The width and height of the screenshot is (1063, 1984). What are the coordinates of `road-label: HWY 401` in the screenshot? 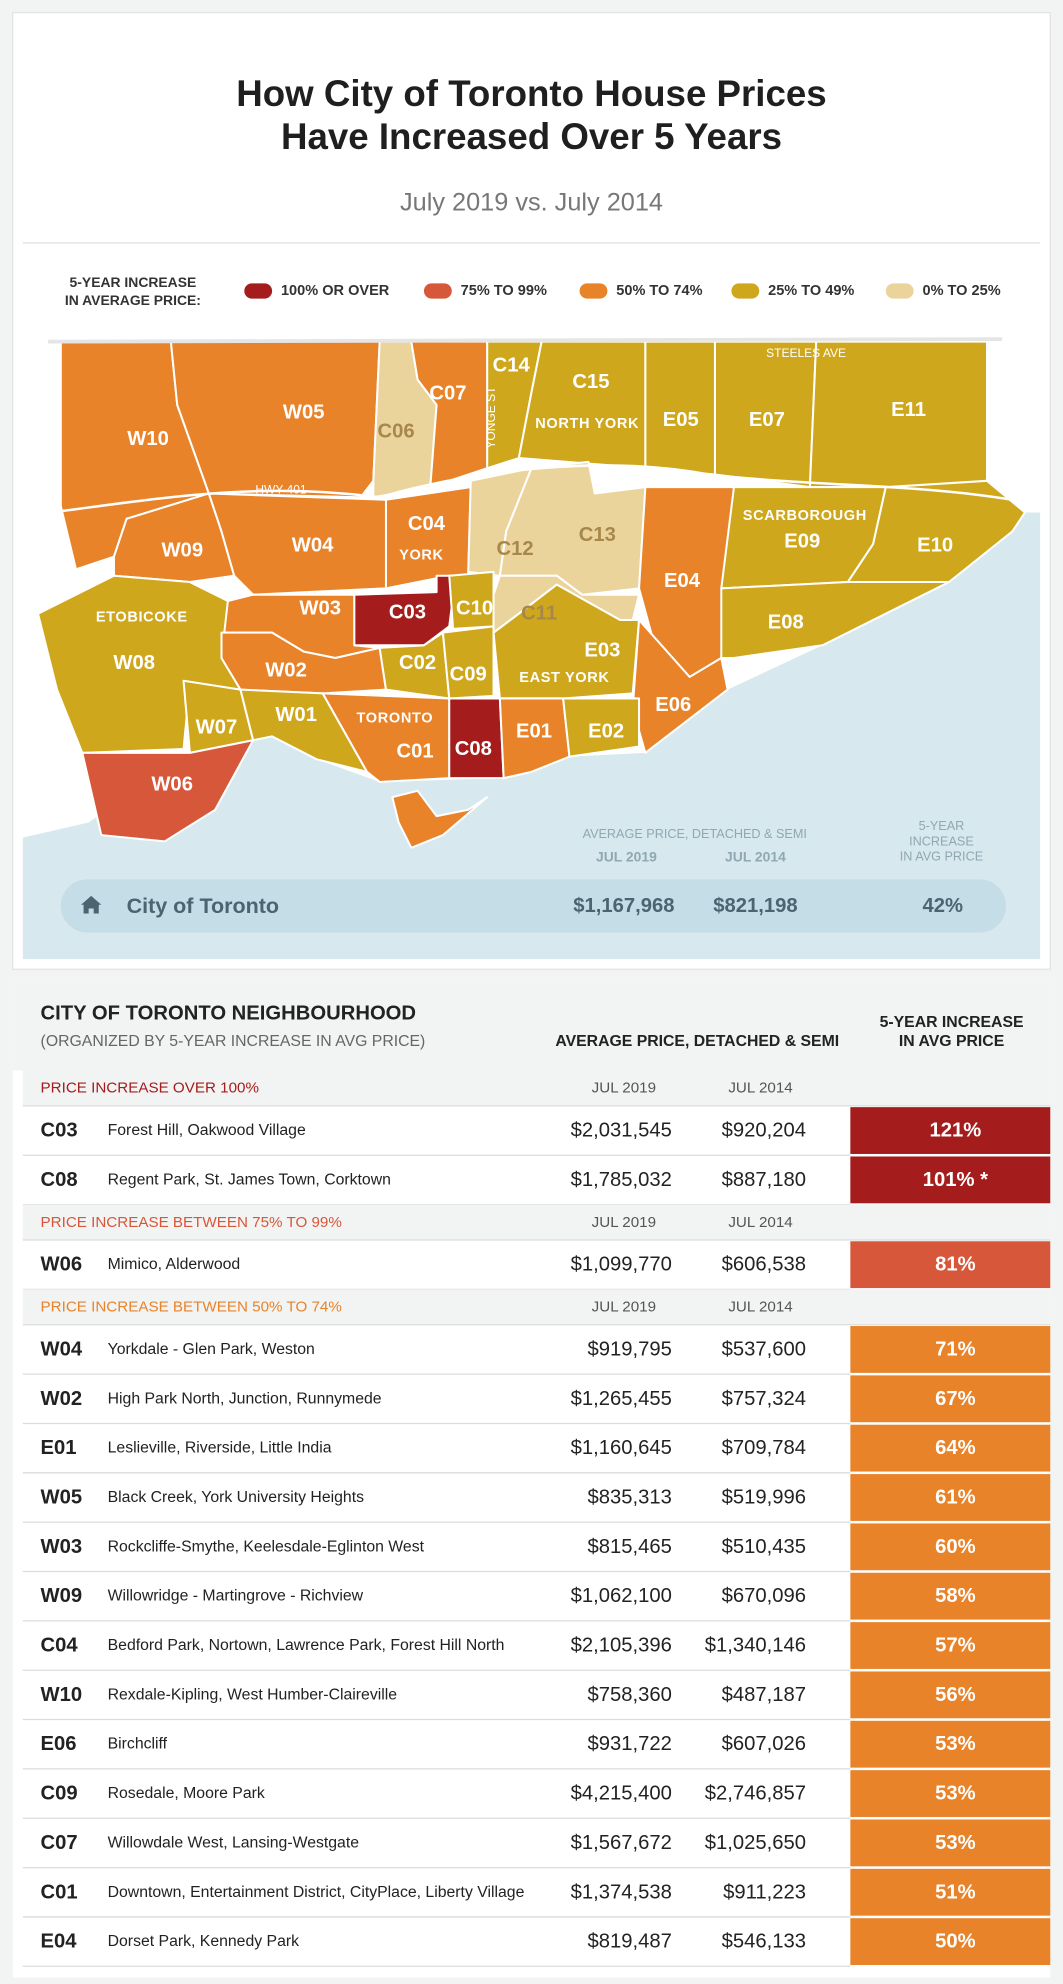 It's located at (281, 490).